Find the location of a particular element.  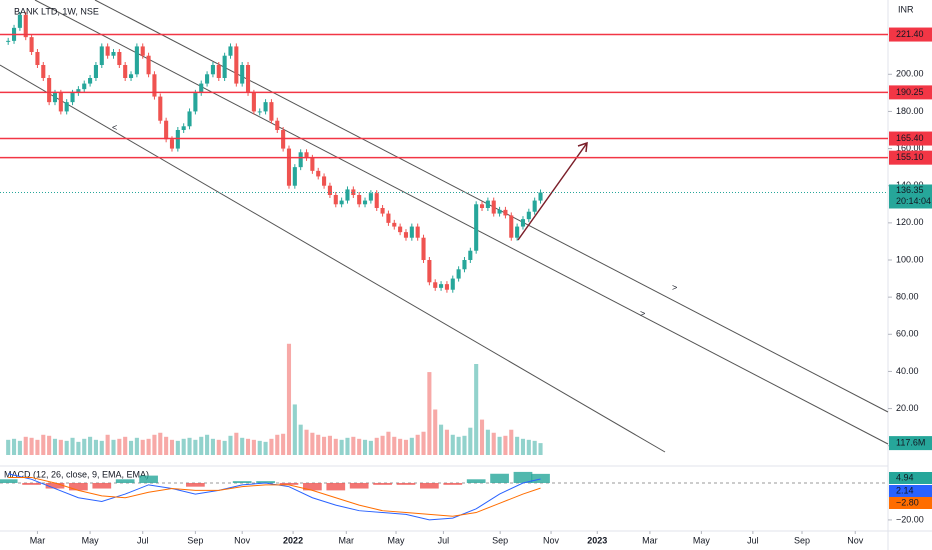

y-tick-label: 80.00 is located at coordinates (907, 297).